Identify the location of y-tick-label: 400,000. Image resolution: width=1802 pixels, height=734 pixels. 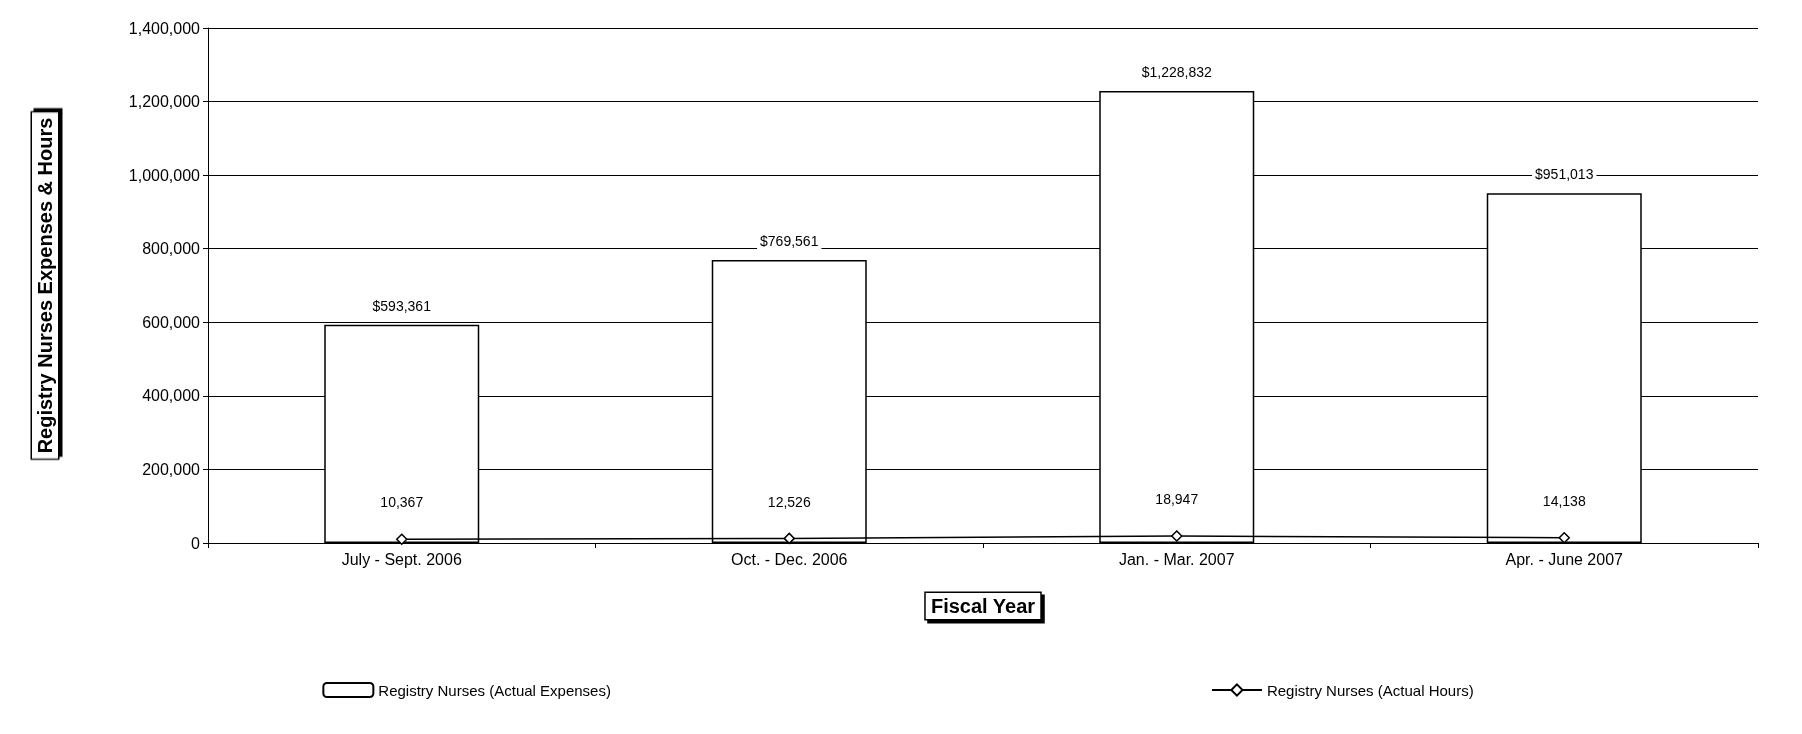
(171, 396).